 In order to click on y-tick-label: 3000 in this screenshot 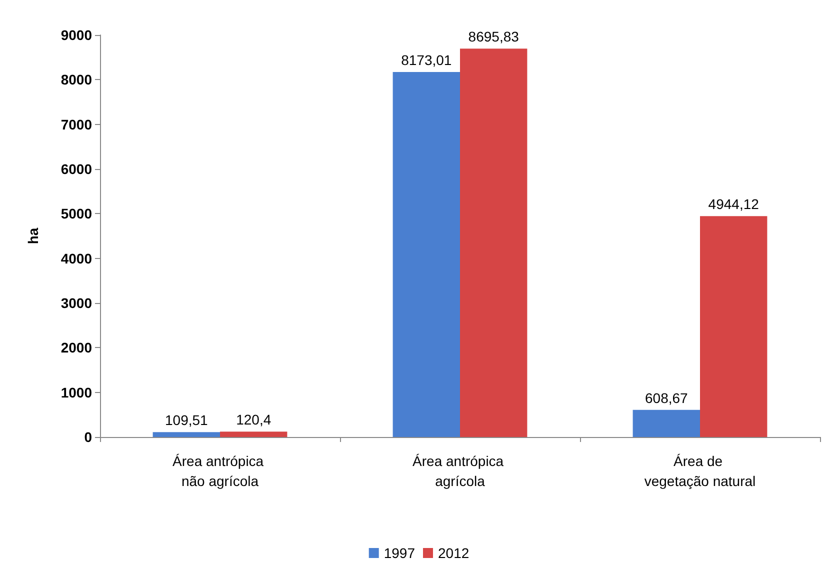, I will do `click(76, 303)`.